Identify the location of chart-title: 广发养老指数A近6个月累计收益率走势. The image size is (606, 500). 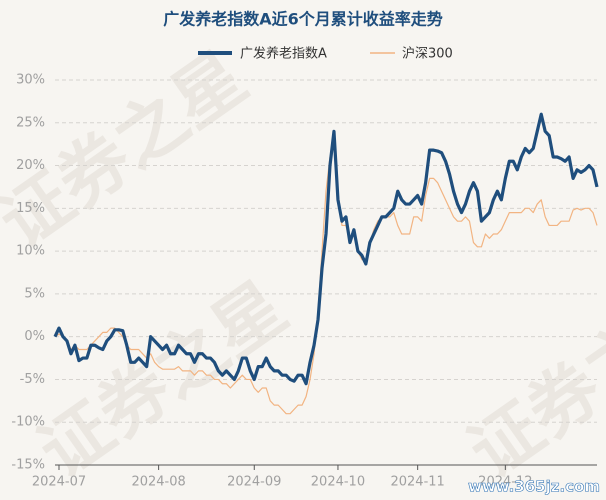
(303, 19).